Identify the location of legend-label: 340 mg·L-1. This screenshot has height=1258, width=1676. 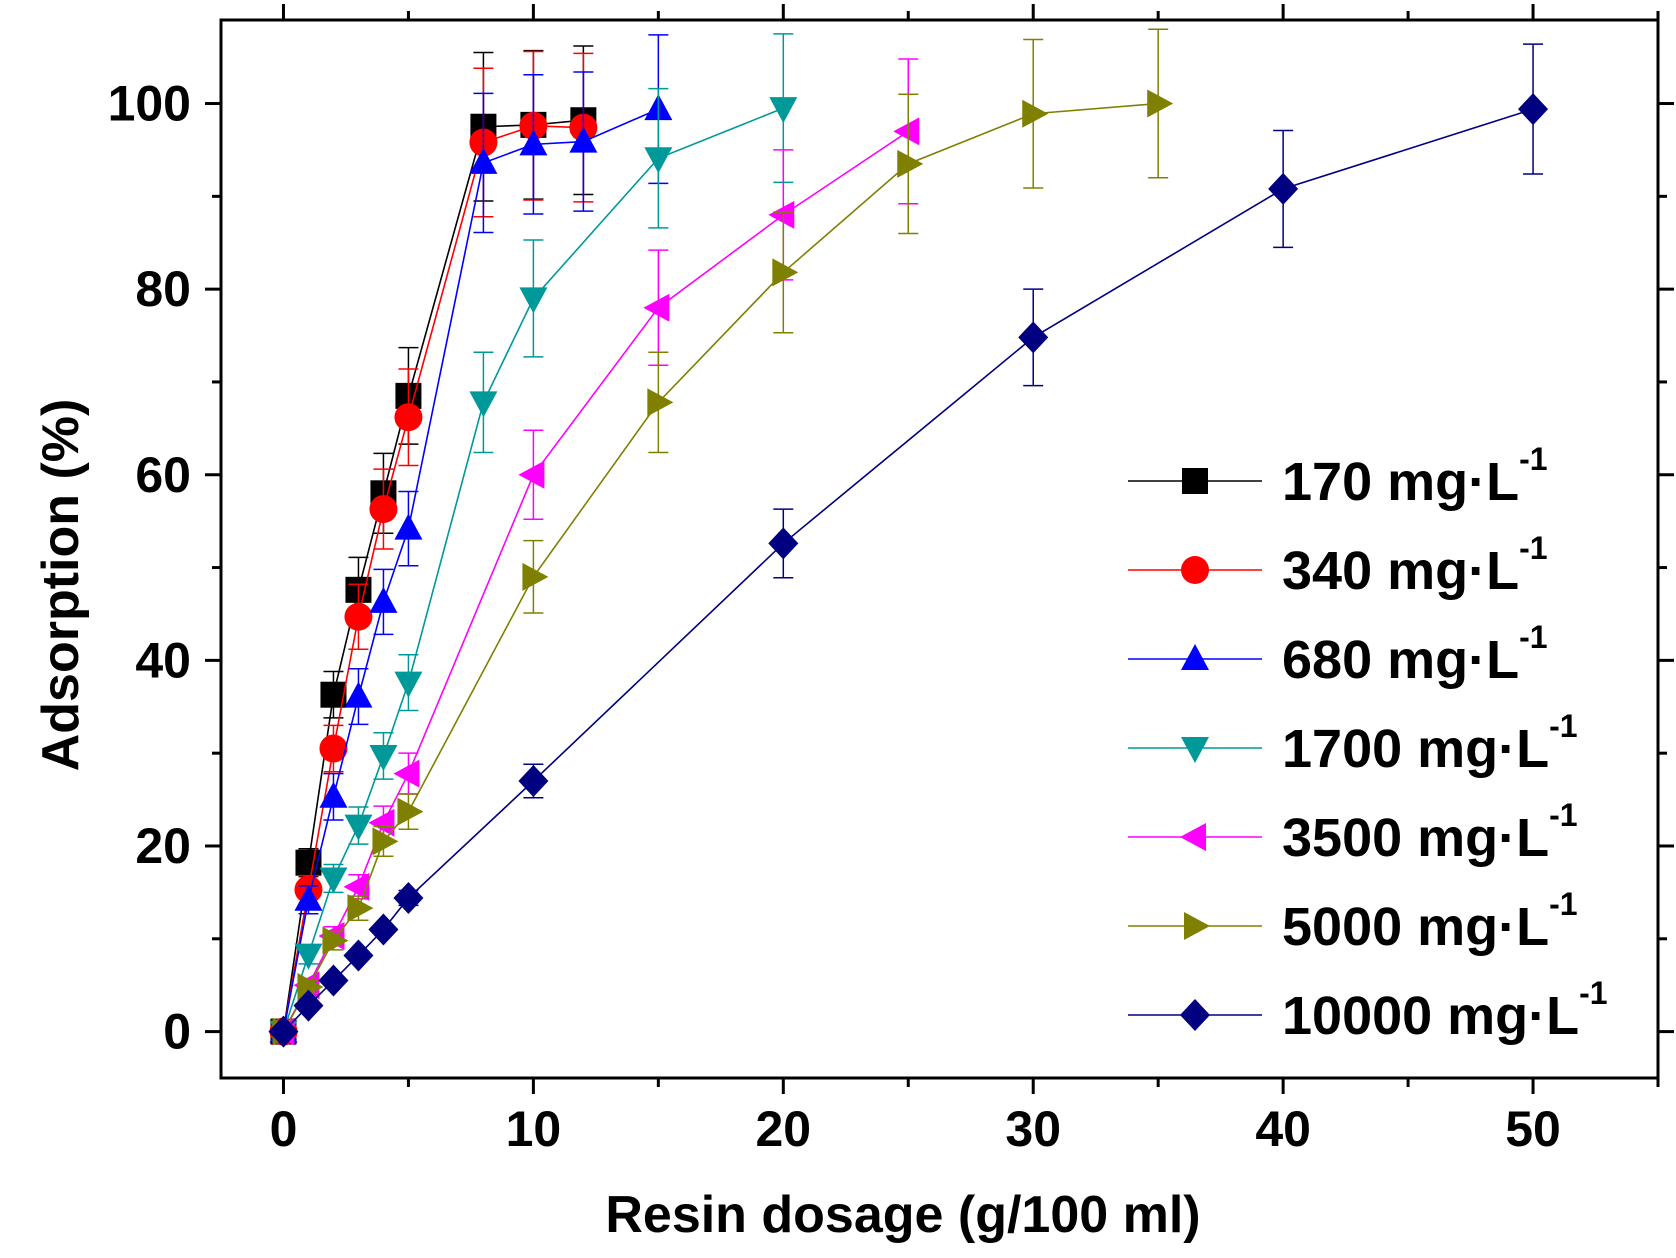
(1415, 565).